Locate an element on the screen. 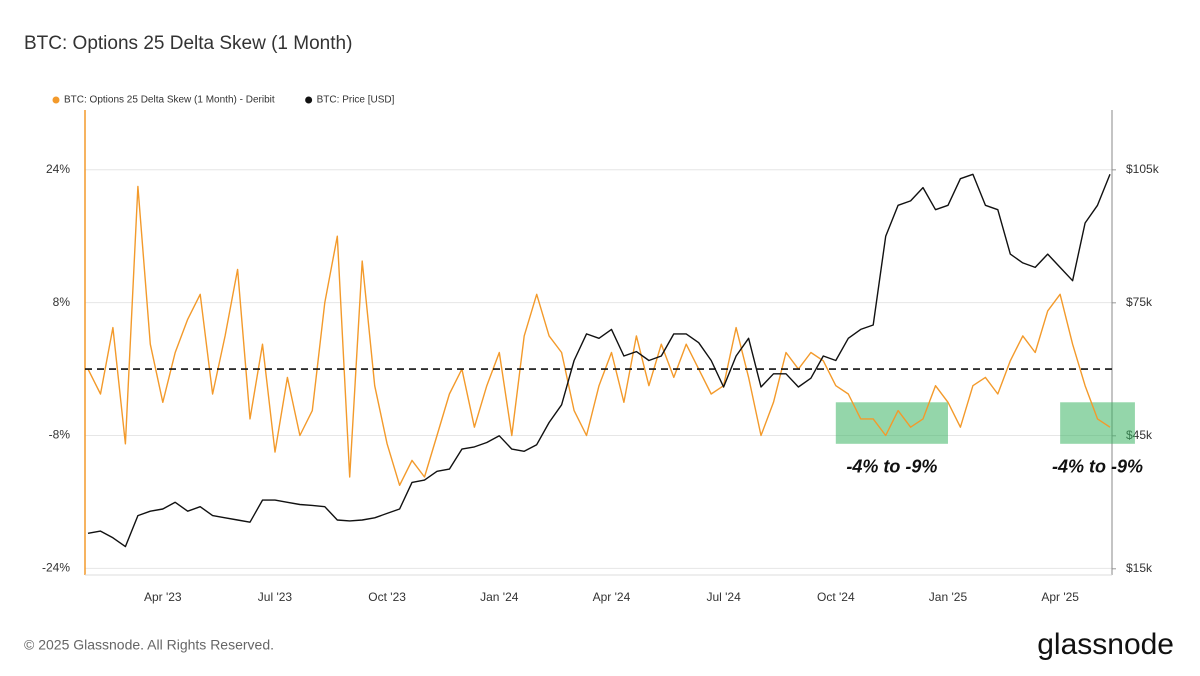  y2-tick-label: $105k is located at coordinates (1143, 169).